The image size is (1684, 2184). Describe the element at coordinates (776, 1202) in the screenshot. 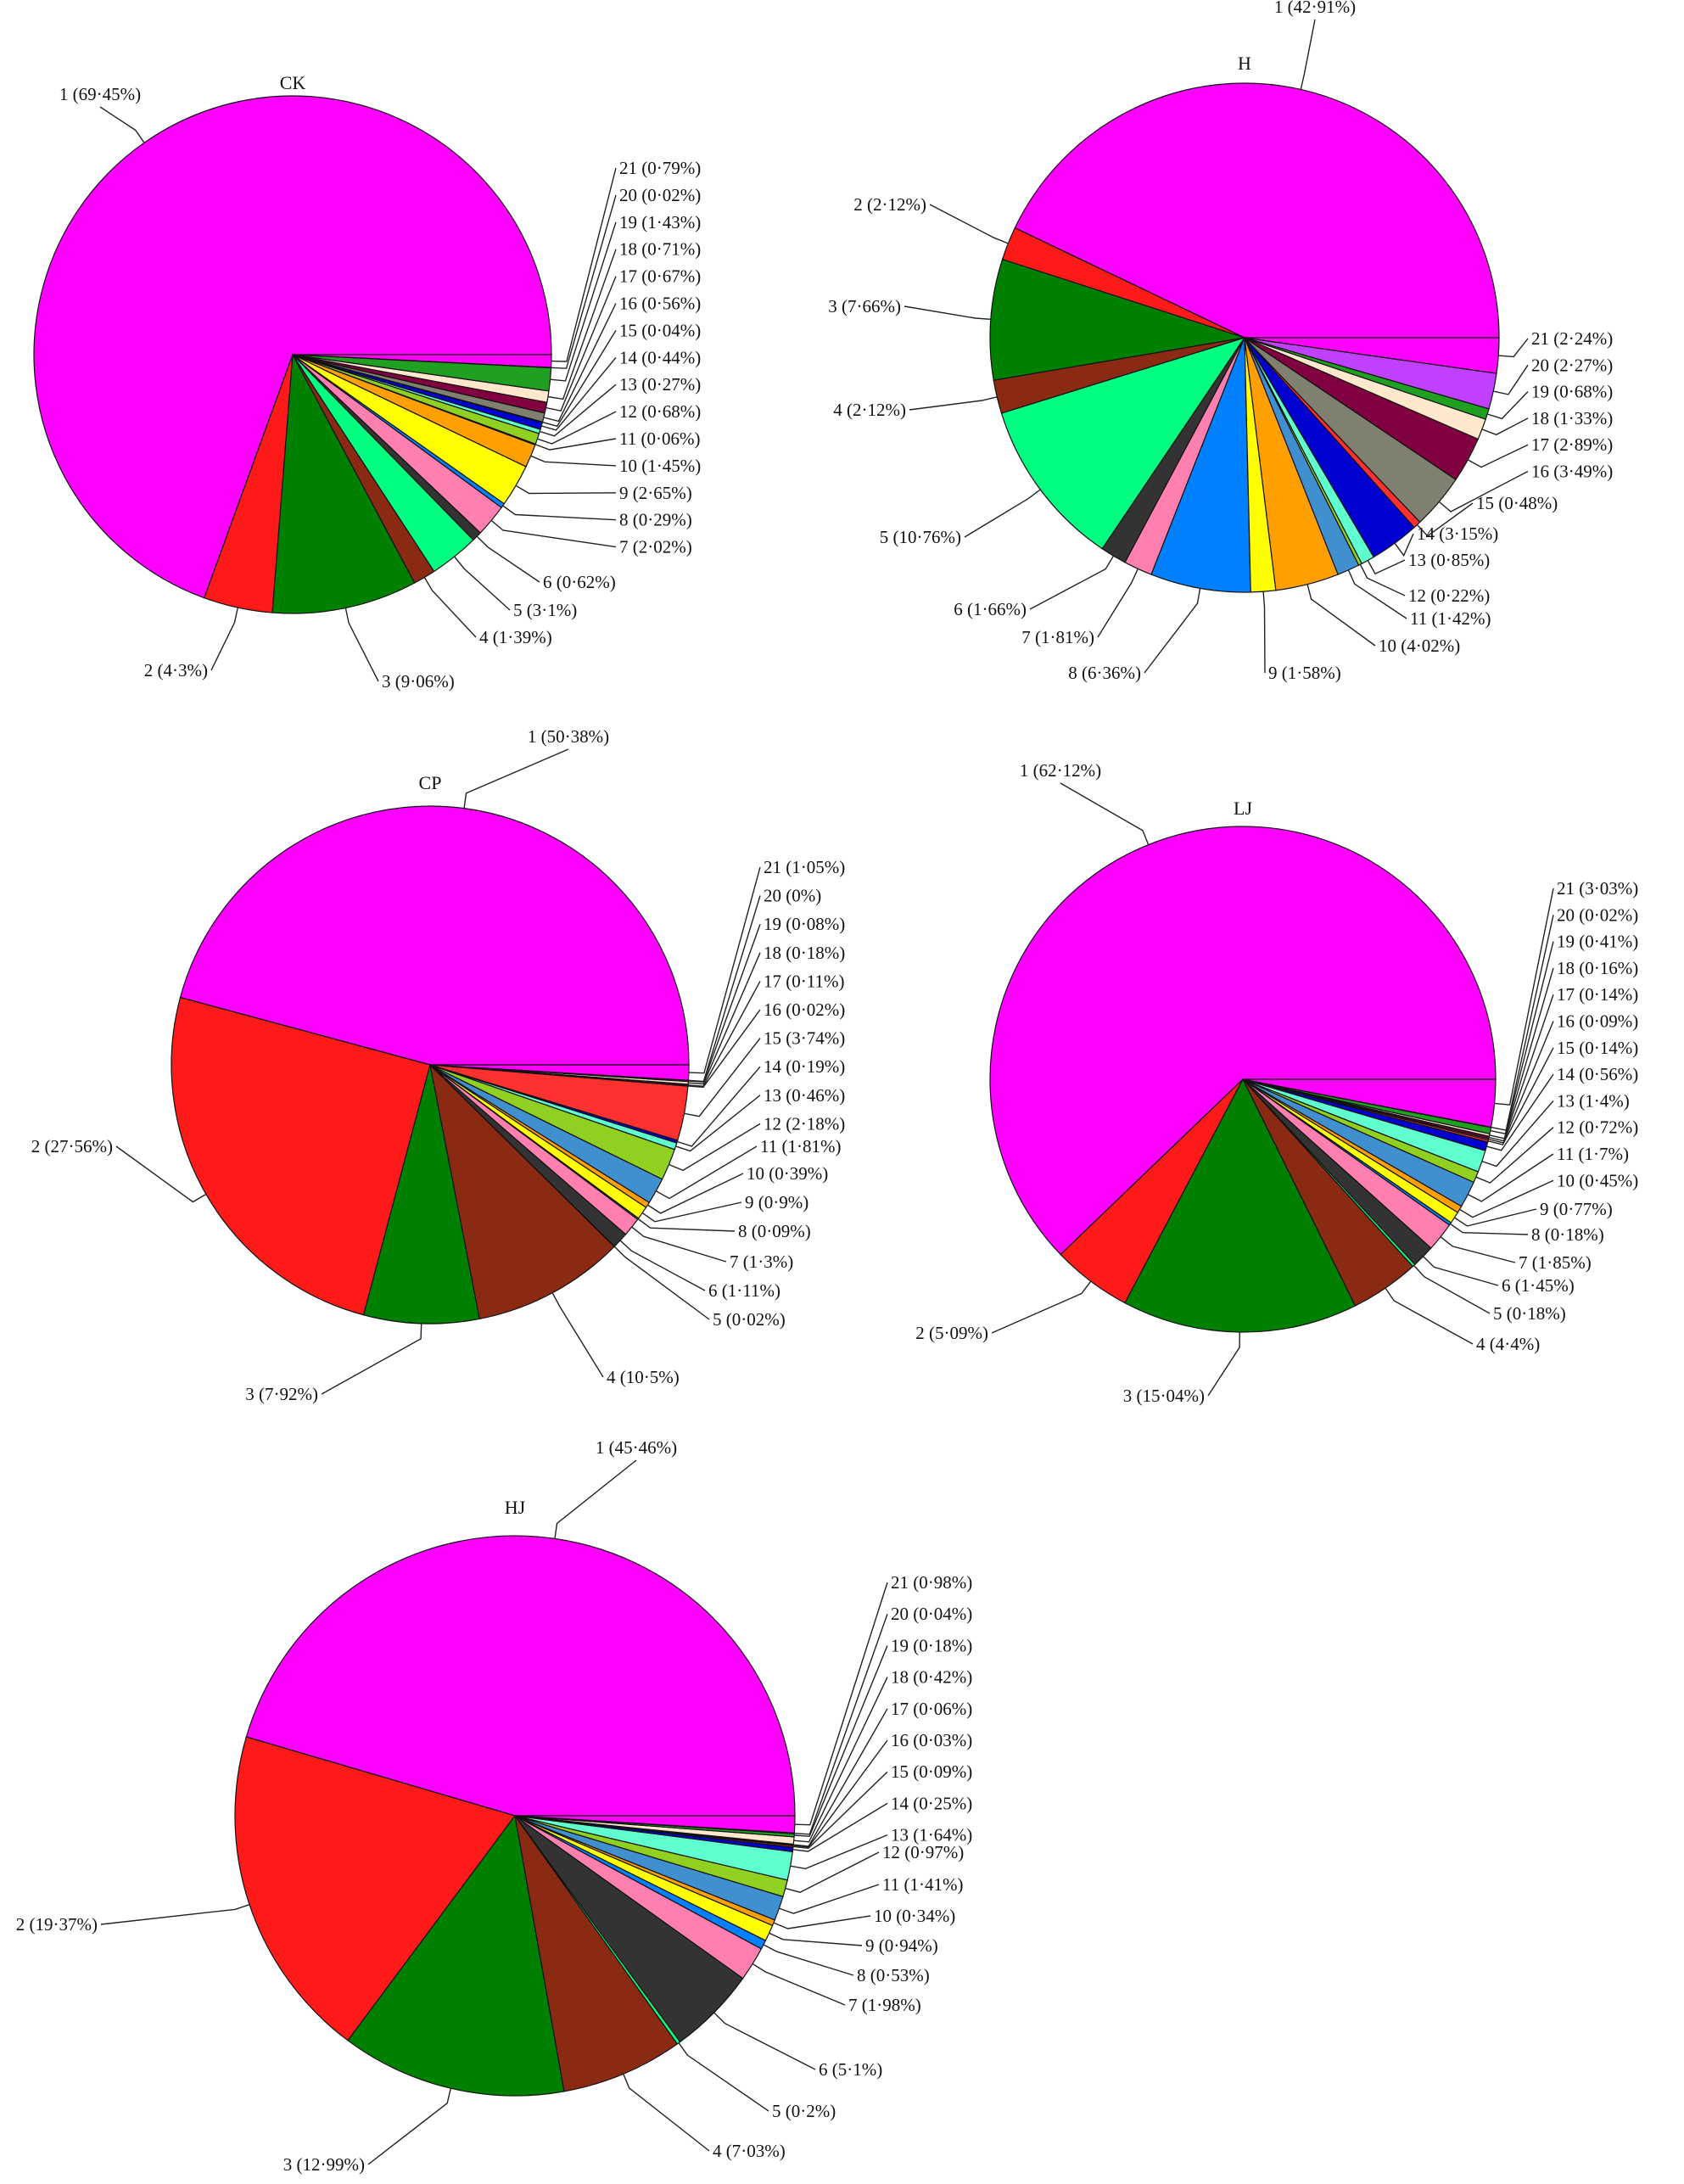

I see `slice-label: 9 (0·9%)` at that location.